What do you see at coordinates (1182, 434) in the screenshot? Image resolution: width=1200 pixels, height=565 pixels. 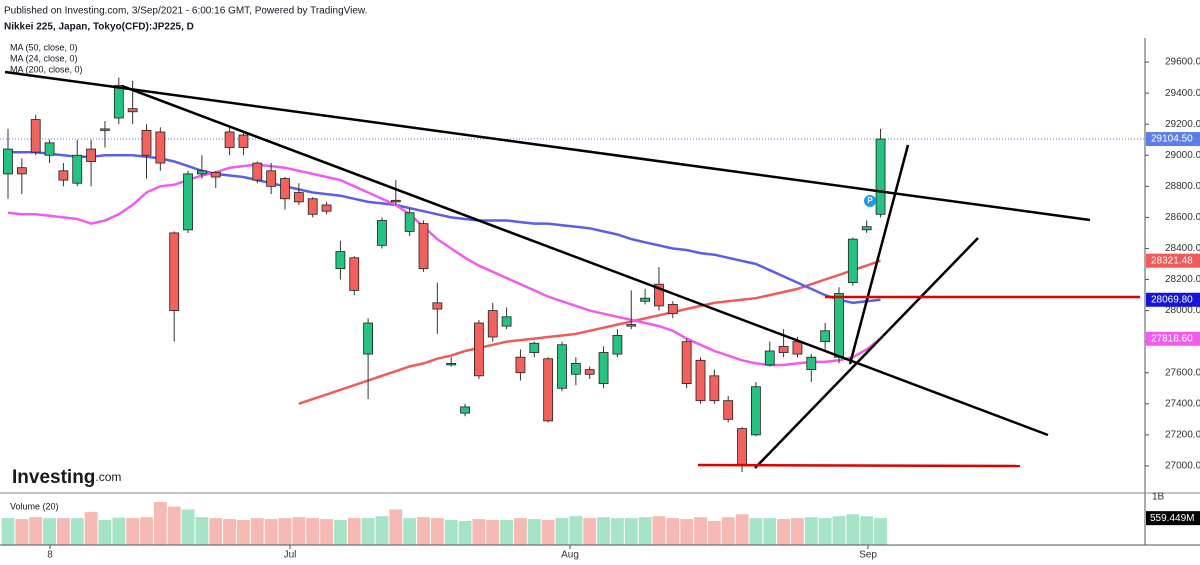 I see `y-tick-label: 27200.00` at bounding box center [1182, 434].